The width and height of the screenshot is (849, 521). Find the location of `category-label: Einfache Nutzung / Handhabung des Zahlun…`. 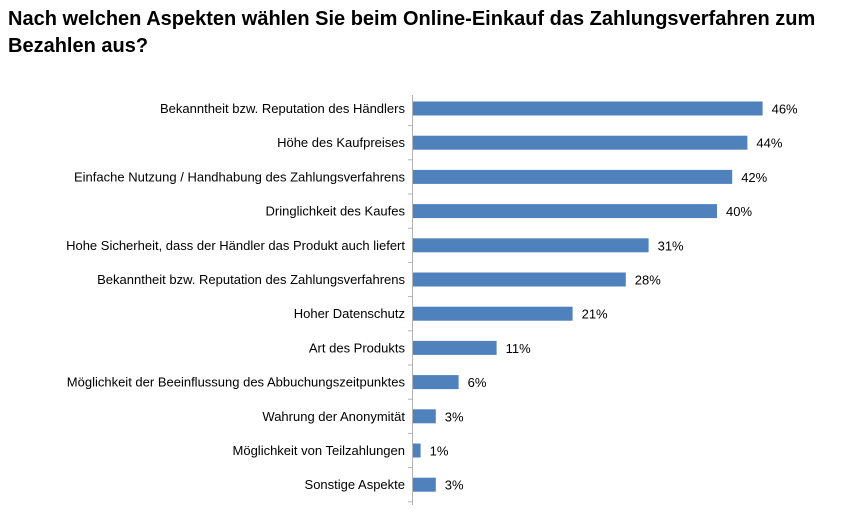

category-label: Einfache Nutzung / Handhabung des Zahlun… is located at coordinates (239, 176).